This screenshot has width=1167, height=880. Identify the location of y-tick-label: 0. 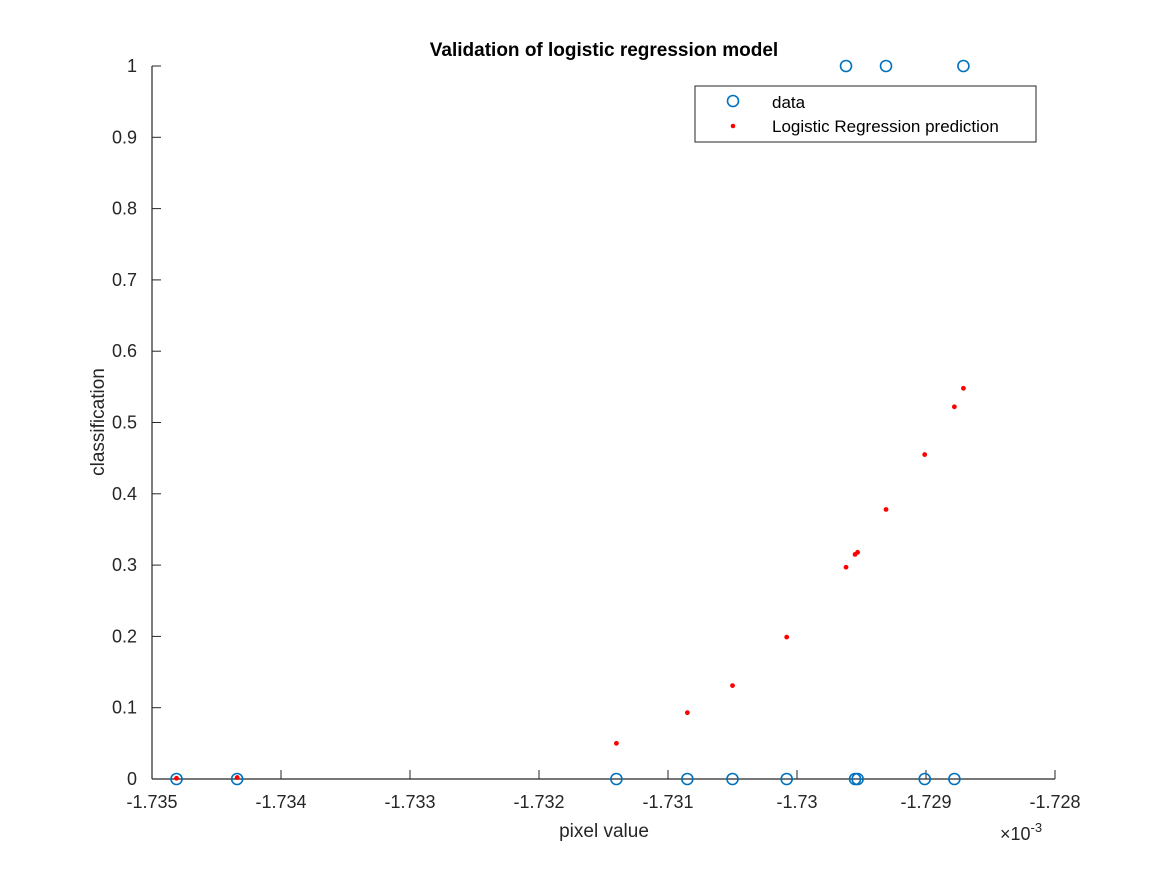
(132, 779).